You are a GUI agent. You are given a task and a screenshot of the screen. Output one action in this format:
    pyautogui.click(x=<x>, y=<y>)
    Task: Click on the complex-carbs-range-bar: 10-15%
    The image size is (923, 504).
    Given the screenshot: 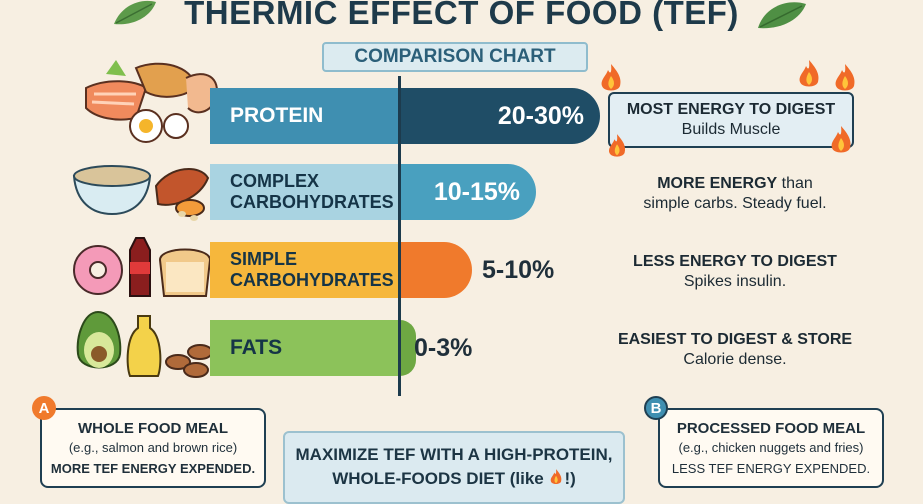 What is the action you would take?
    pyautogui.click(x=468, y=192)
    